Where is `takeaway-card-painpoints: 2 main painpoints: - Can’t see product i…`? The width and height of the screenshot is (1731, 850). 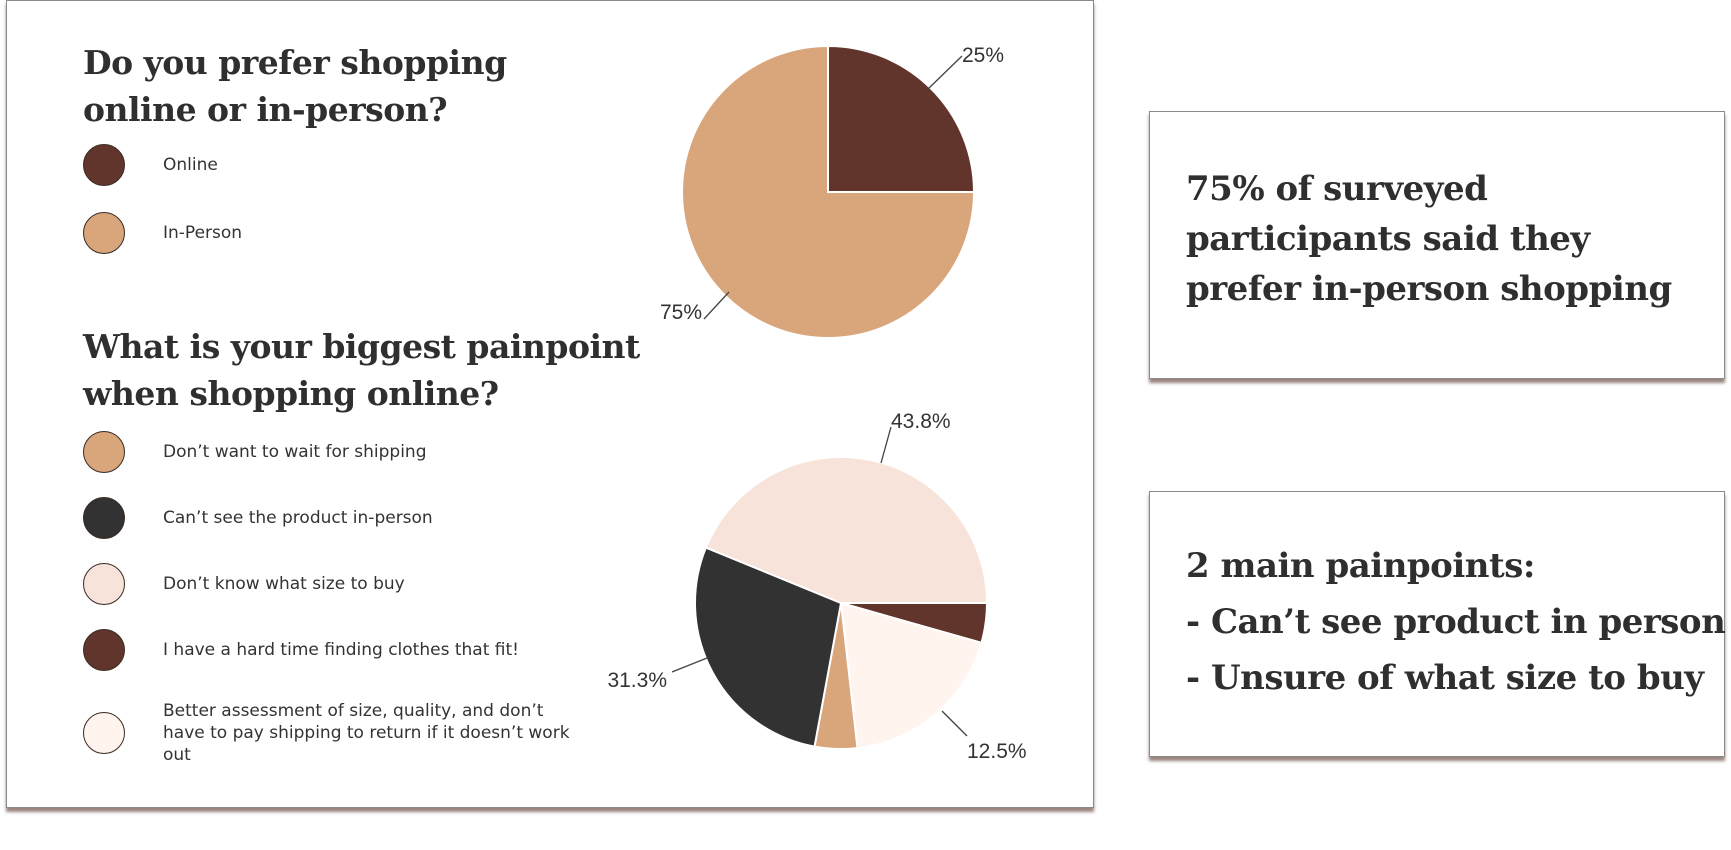
takeaway-card-painpoints: 2 main painpoints: - Can’t see product i… is located at coordinates (1437, 624).